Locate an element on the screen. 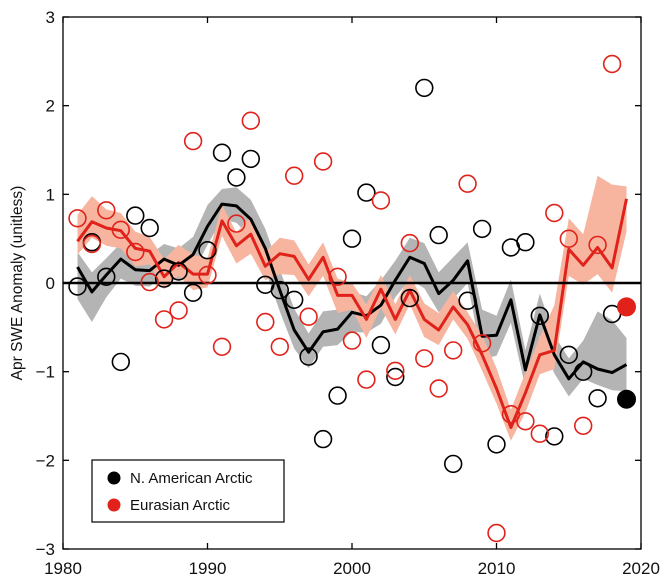  y-tick-label: 3 is located at coordinates (50, 17).